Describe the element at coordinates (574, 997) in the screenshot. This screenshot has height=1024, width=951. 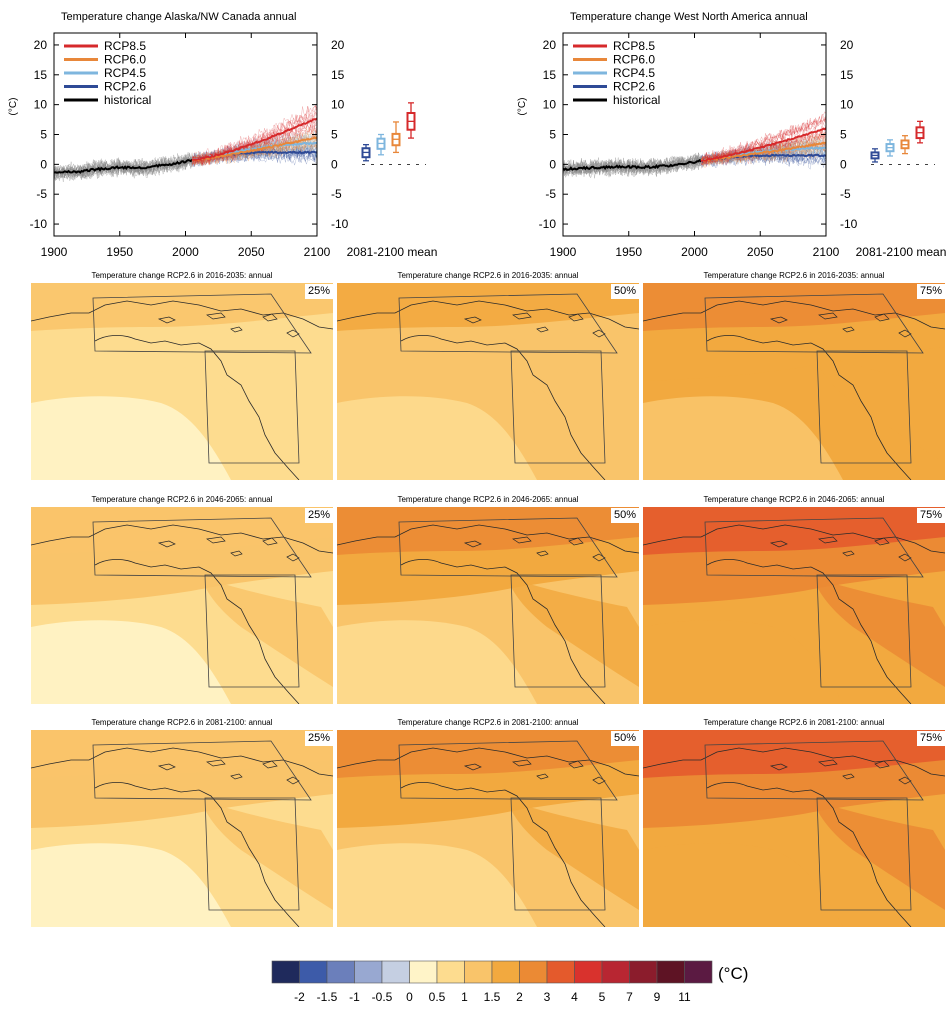
I see `colorbar-tick-label: 4` at that location.